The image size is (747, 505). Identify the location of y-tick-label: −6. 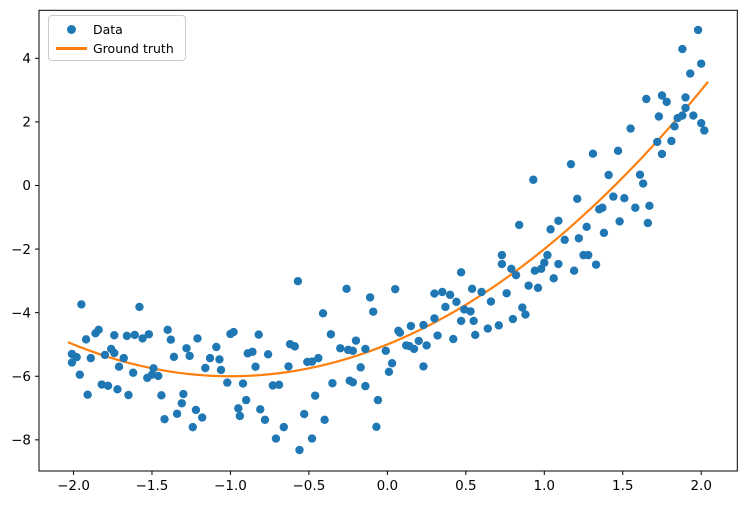
(21, 377).